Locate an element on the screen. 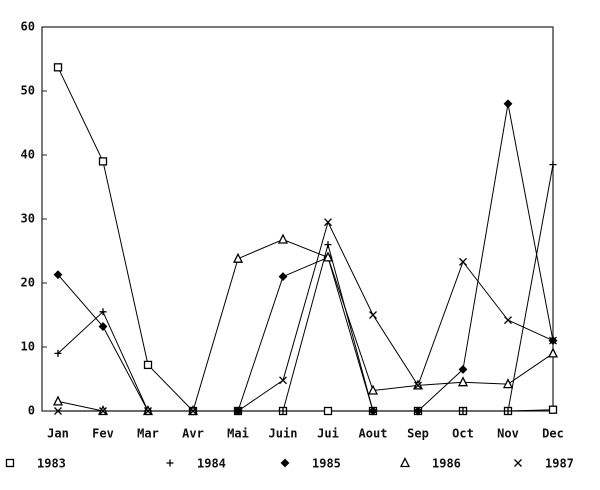 Image resolution: width=600 pixels, height=490 pixels. x-tick-label: Mai is located at coordinates (238, 434).